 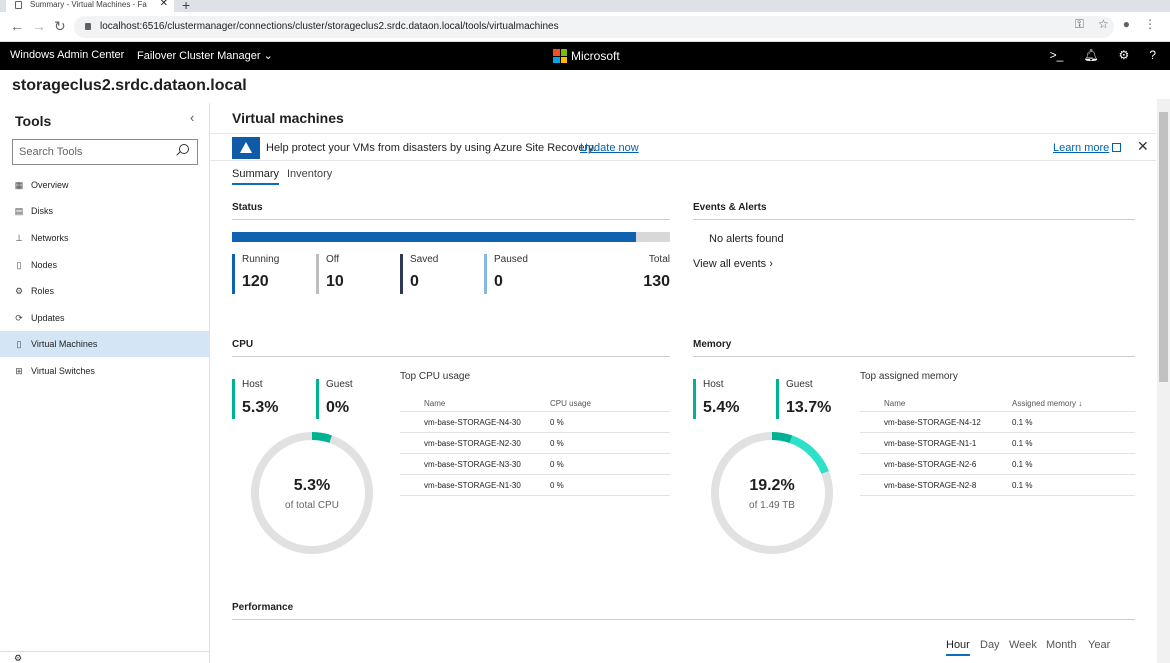 What do you see at coordinates (104, 211) in the screenshot?
I see `sidebar-item-disks: ▤ Disks` at bounding box center [104, 211].